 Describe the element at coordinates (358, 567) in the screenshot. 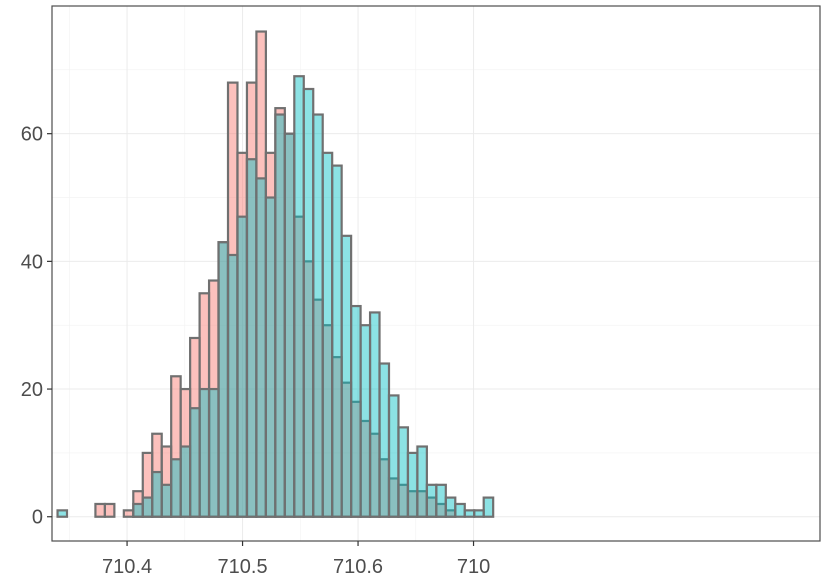

I see `x-tick-label: 710.6` at that location.